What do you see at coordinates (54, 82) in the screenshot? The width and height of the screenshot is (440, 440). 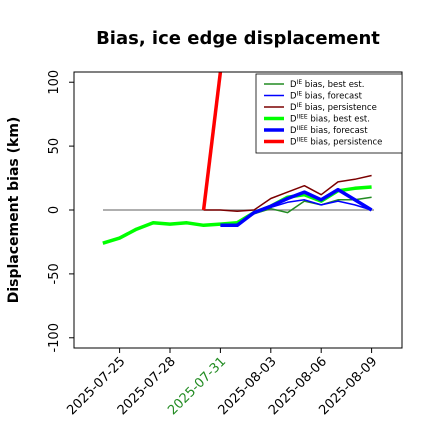 I see `y-tick-label: 100` at bounding box center [54, 82].